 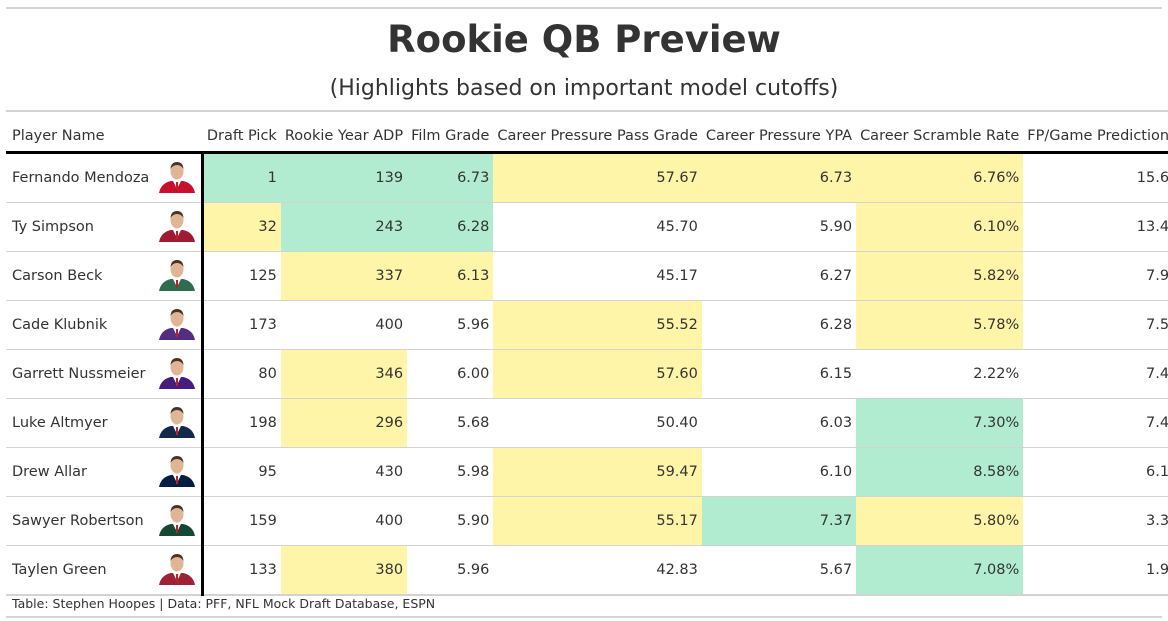 I want to click on page-title: Rookie QB Preview, so click(x=584, y=39).